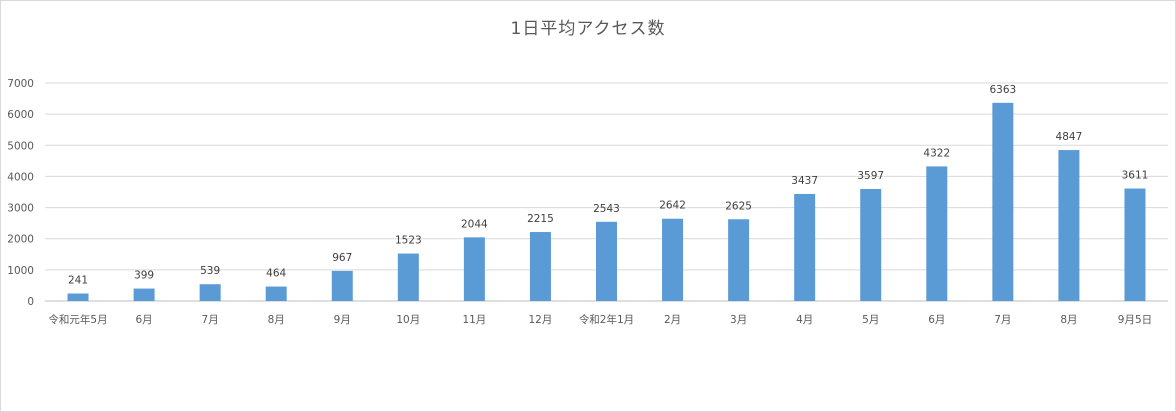 The height and width of the screenshot is (412, 1176). I want to click on data-label: 2625, so click(738, 206).